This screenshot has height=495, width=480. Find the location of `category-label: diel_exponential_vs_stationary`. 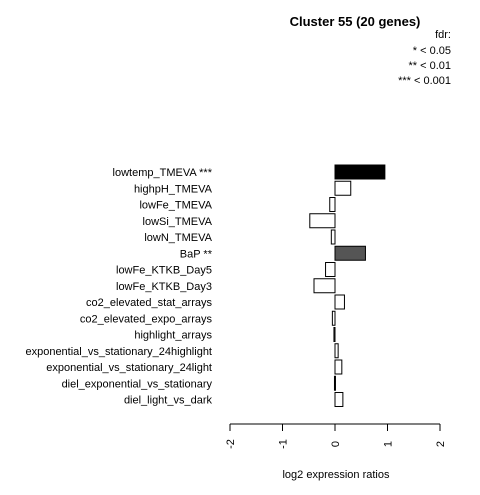

category-label: diel_exponential_vs_stationary is located at coordinates (137, 384).